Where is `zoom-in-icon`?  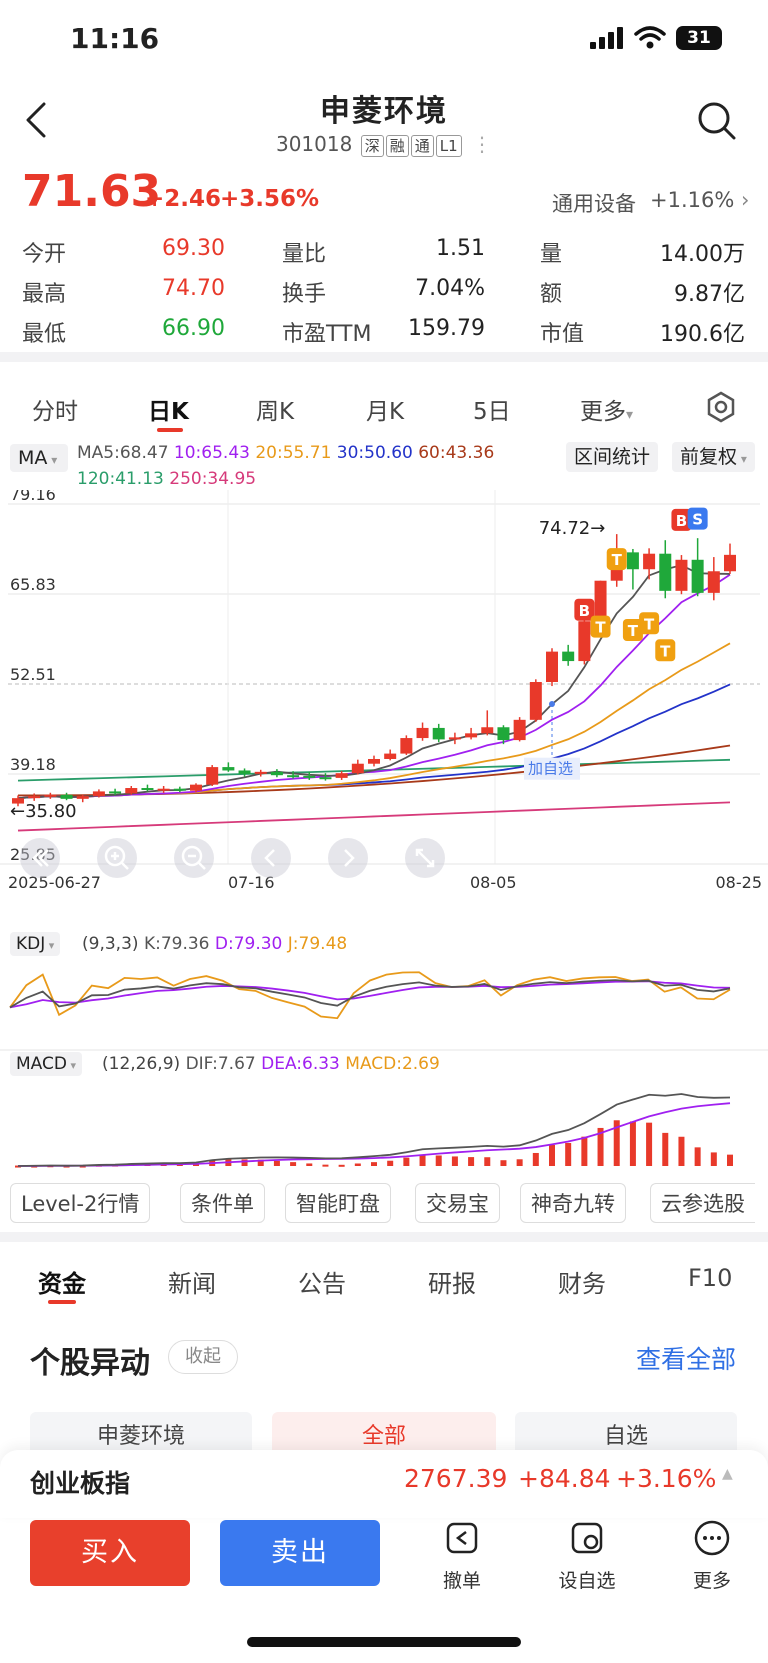
zoom-in-icon is located at coordinates (116, 857).